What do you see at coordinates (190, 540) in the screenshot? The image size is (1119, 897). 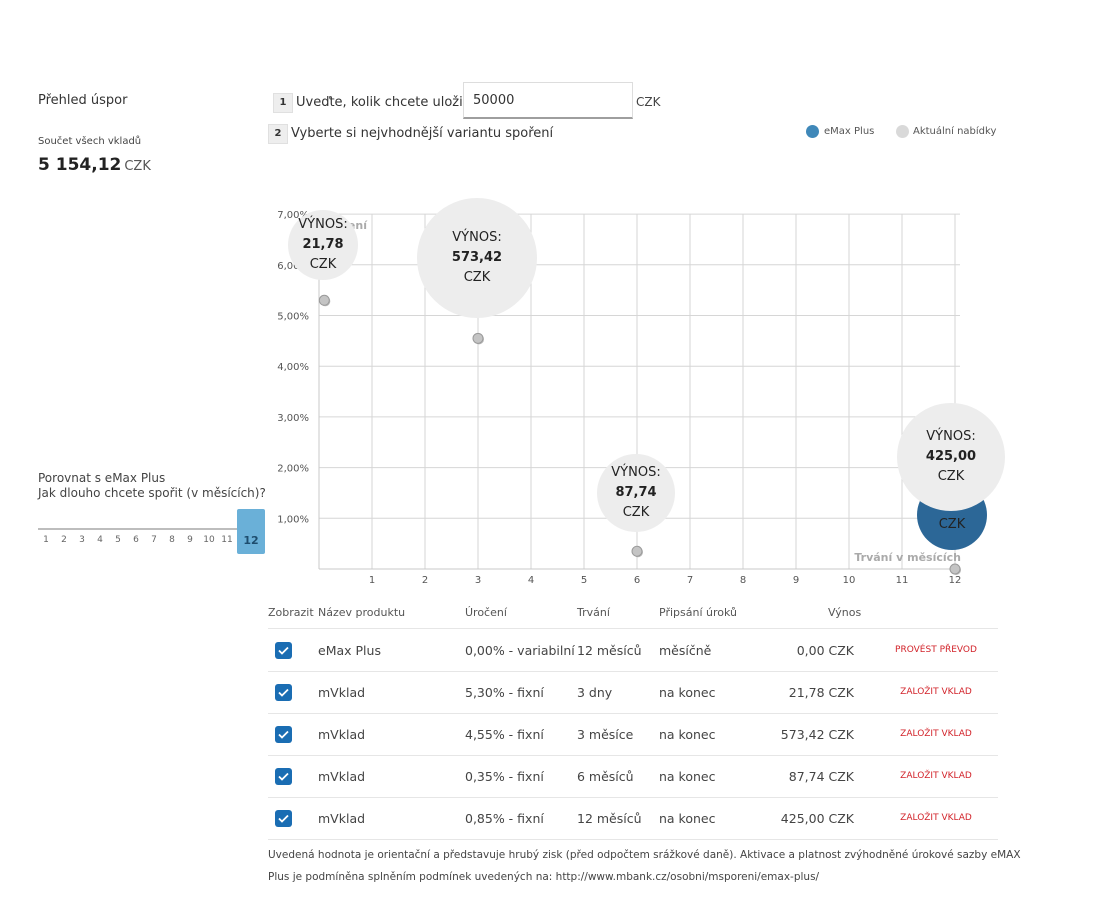 I see `month-tick: 9` at bounding box center [190, 540].